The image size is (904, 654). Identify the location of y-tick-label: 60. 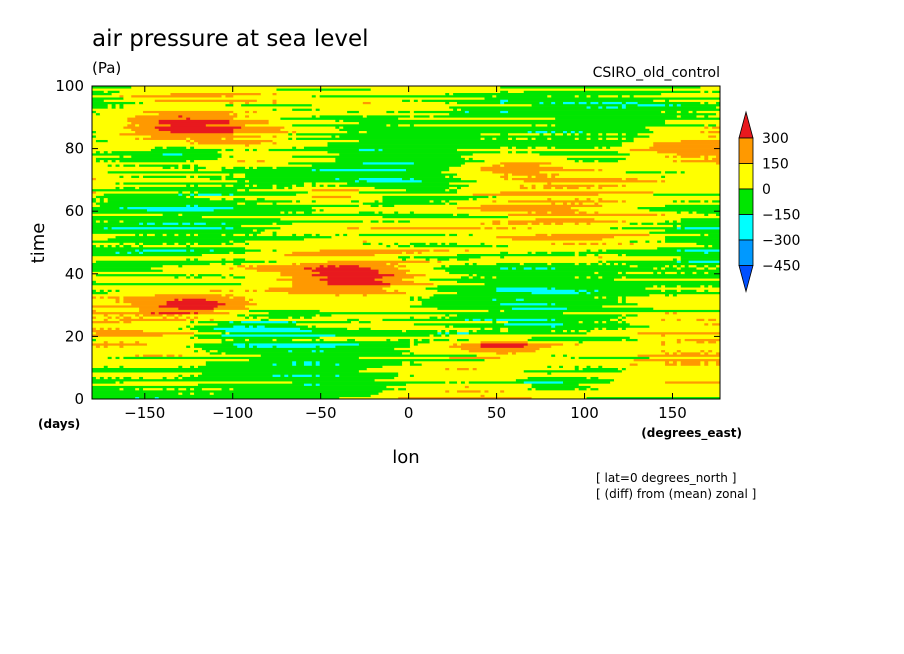
(74, 211).